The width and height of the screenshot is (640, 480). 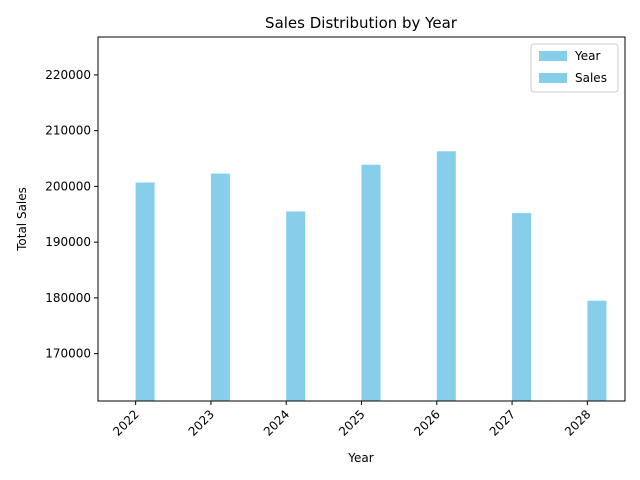 What do you see at coordinates (68, 298) in the screenshot?
I see `y-tick-label: 180000` at bounding box center [68, 298].